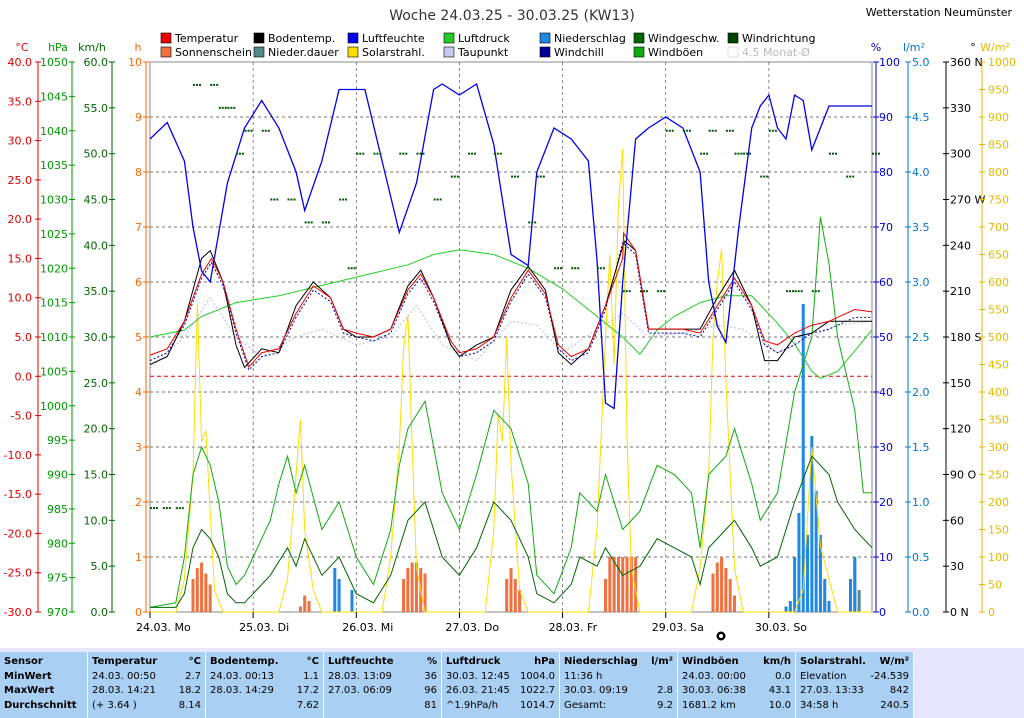 The height and width of the screenshot is (718, 1024). Describe the element at coordinates (710, 661) in the screenshot. I see `stat-header: Windböen` at that location.